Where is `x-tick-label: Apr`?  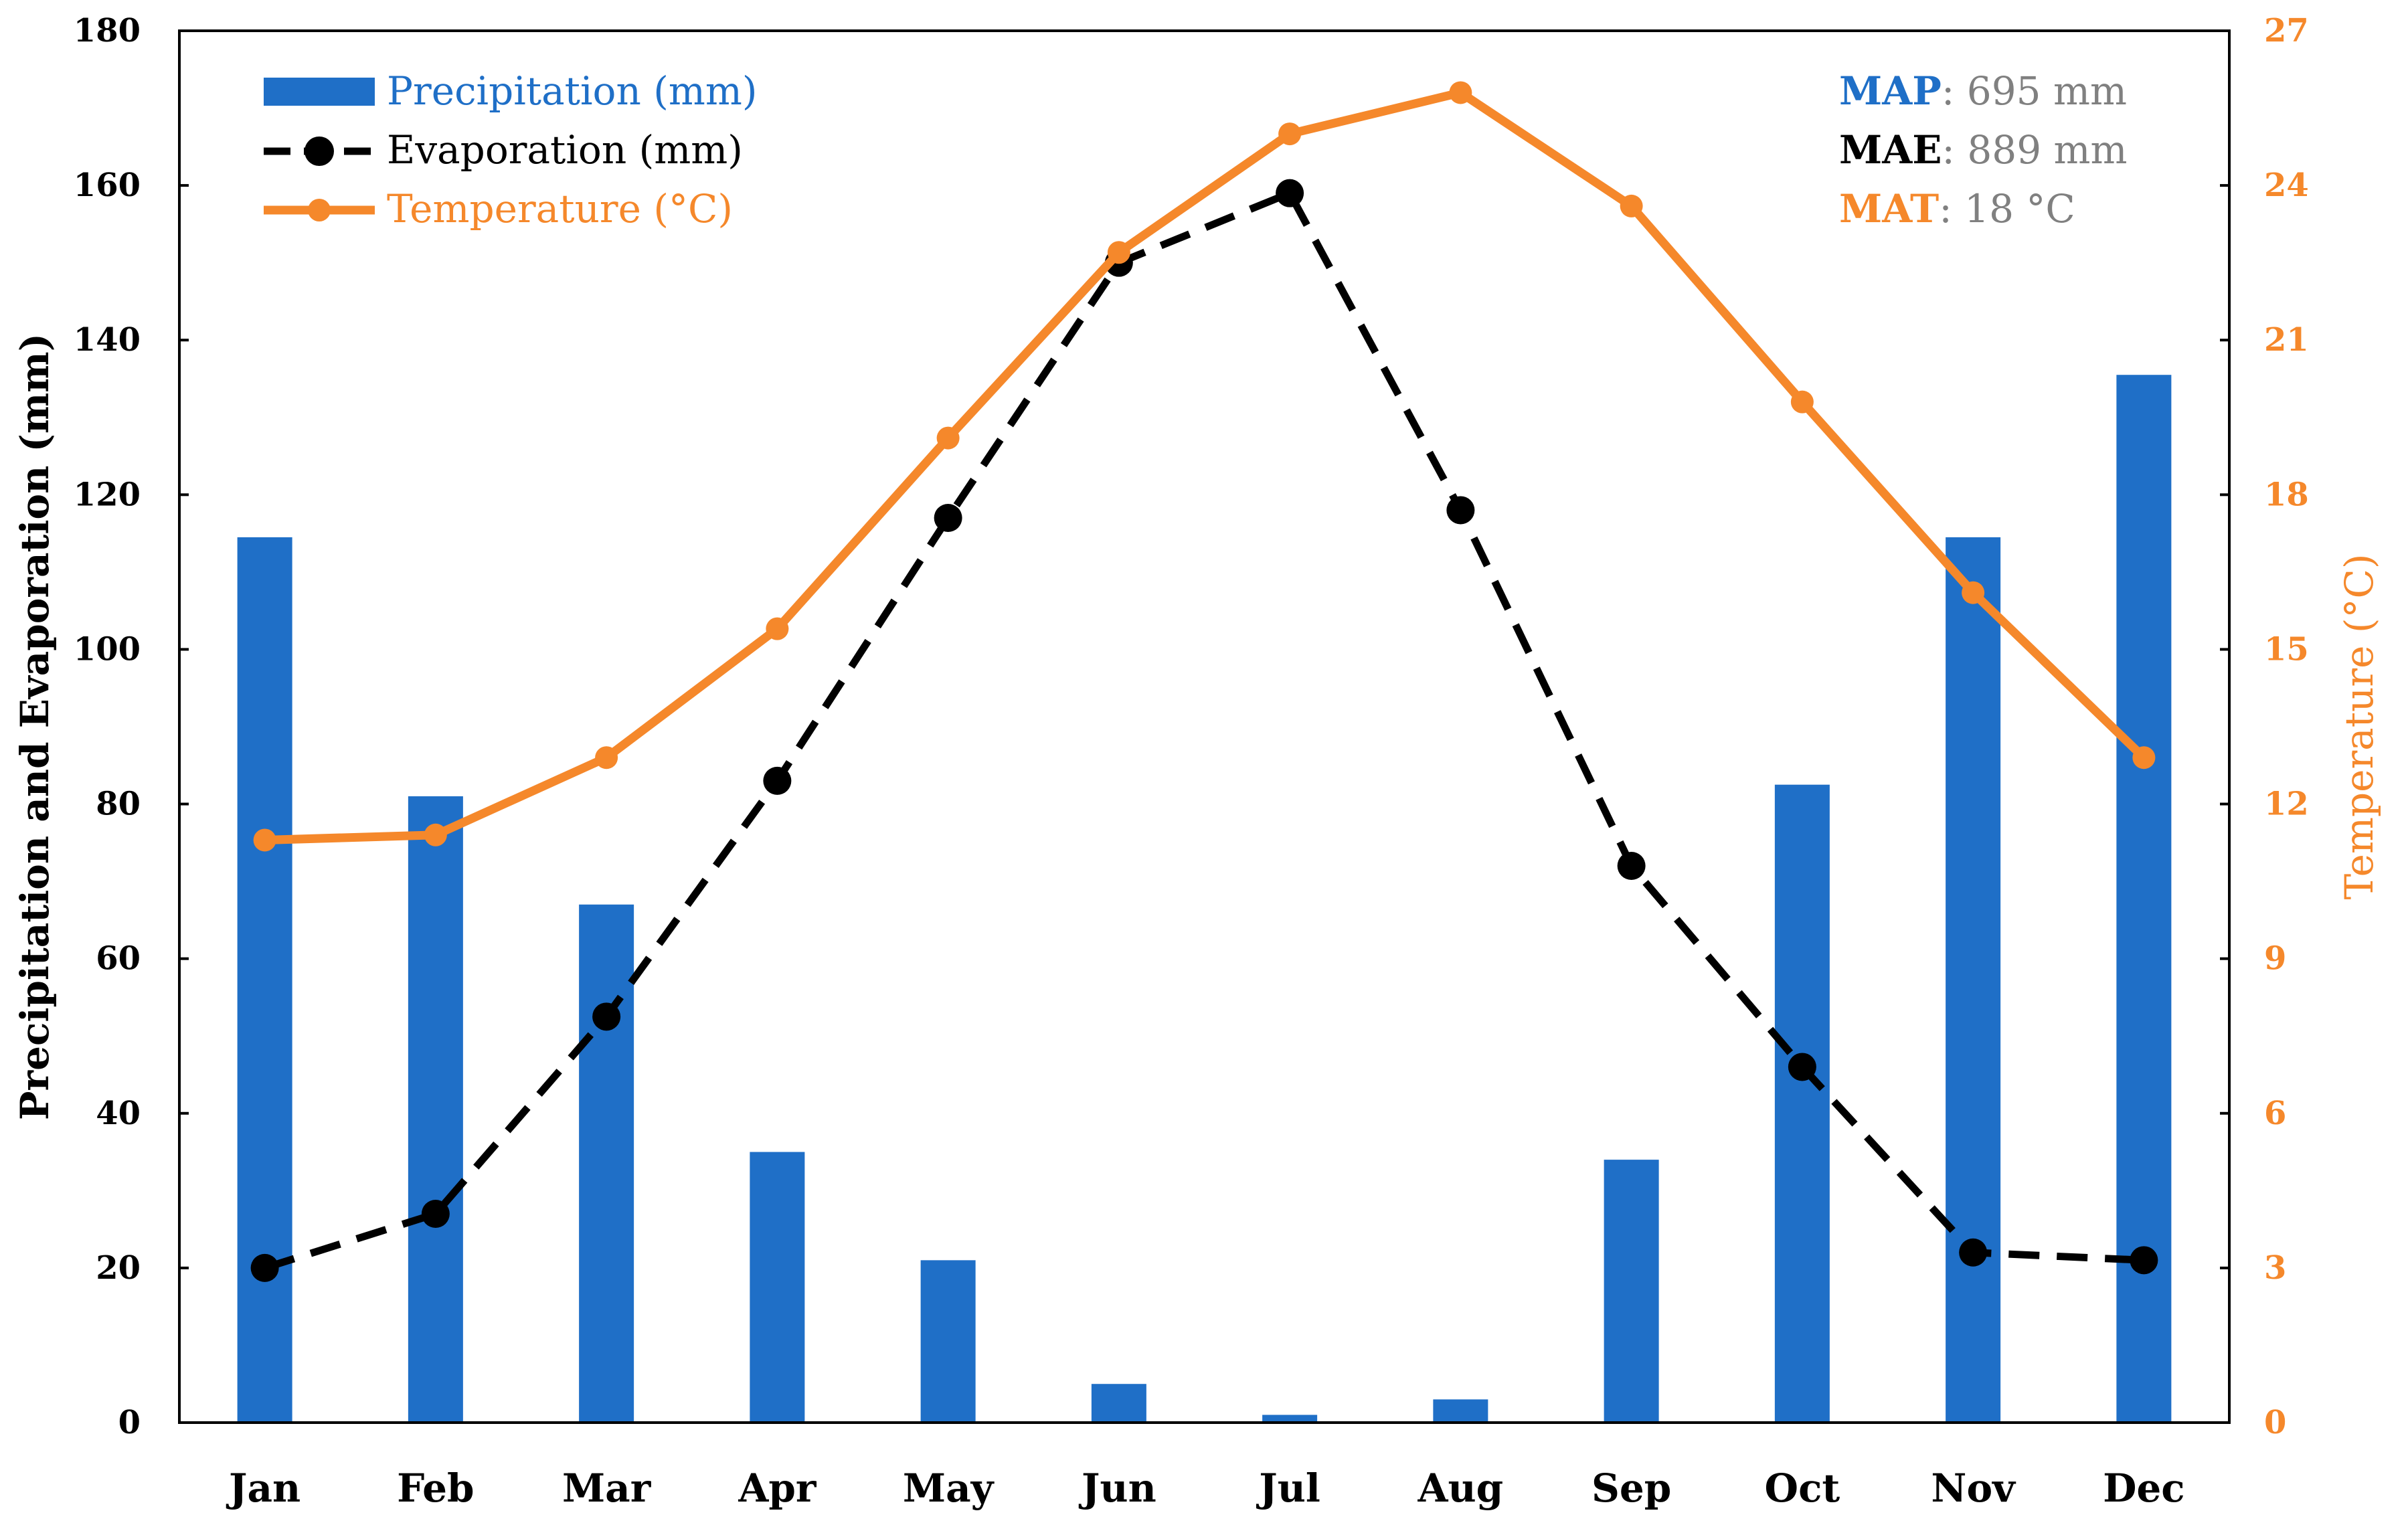 x-tick-label: Apr is located at coordinates (777, 1488).